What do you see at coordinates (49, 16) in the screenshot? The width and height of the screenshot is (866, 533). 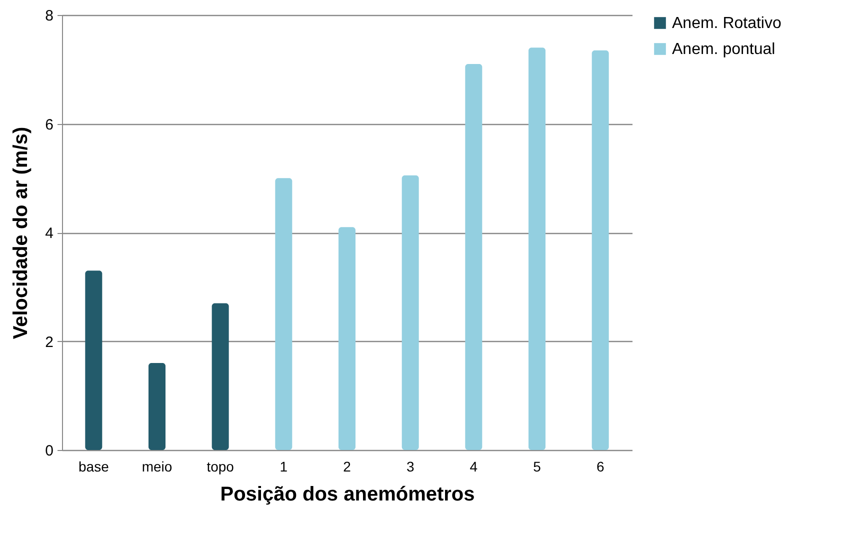 I see `y-tick-label: 8` at bounding box center [49, 16].